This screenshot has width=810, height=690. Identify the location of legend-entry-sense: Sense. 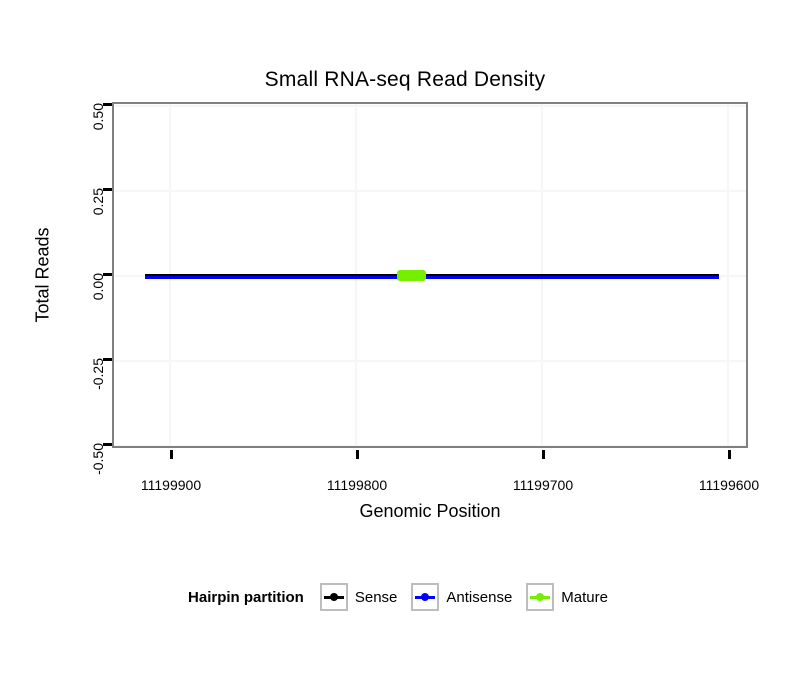
(358, 597).